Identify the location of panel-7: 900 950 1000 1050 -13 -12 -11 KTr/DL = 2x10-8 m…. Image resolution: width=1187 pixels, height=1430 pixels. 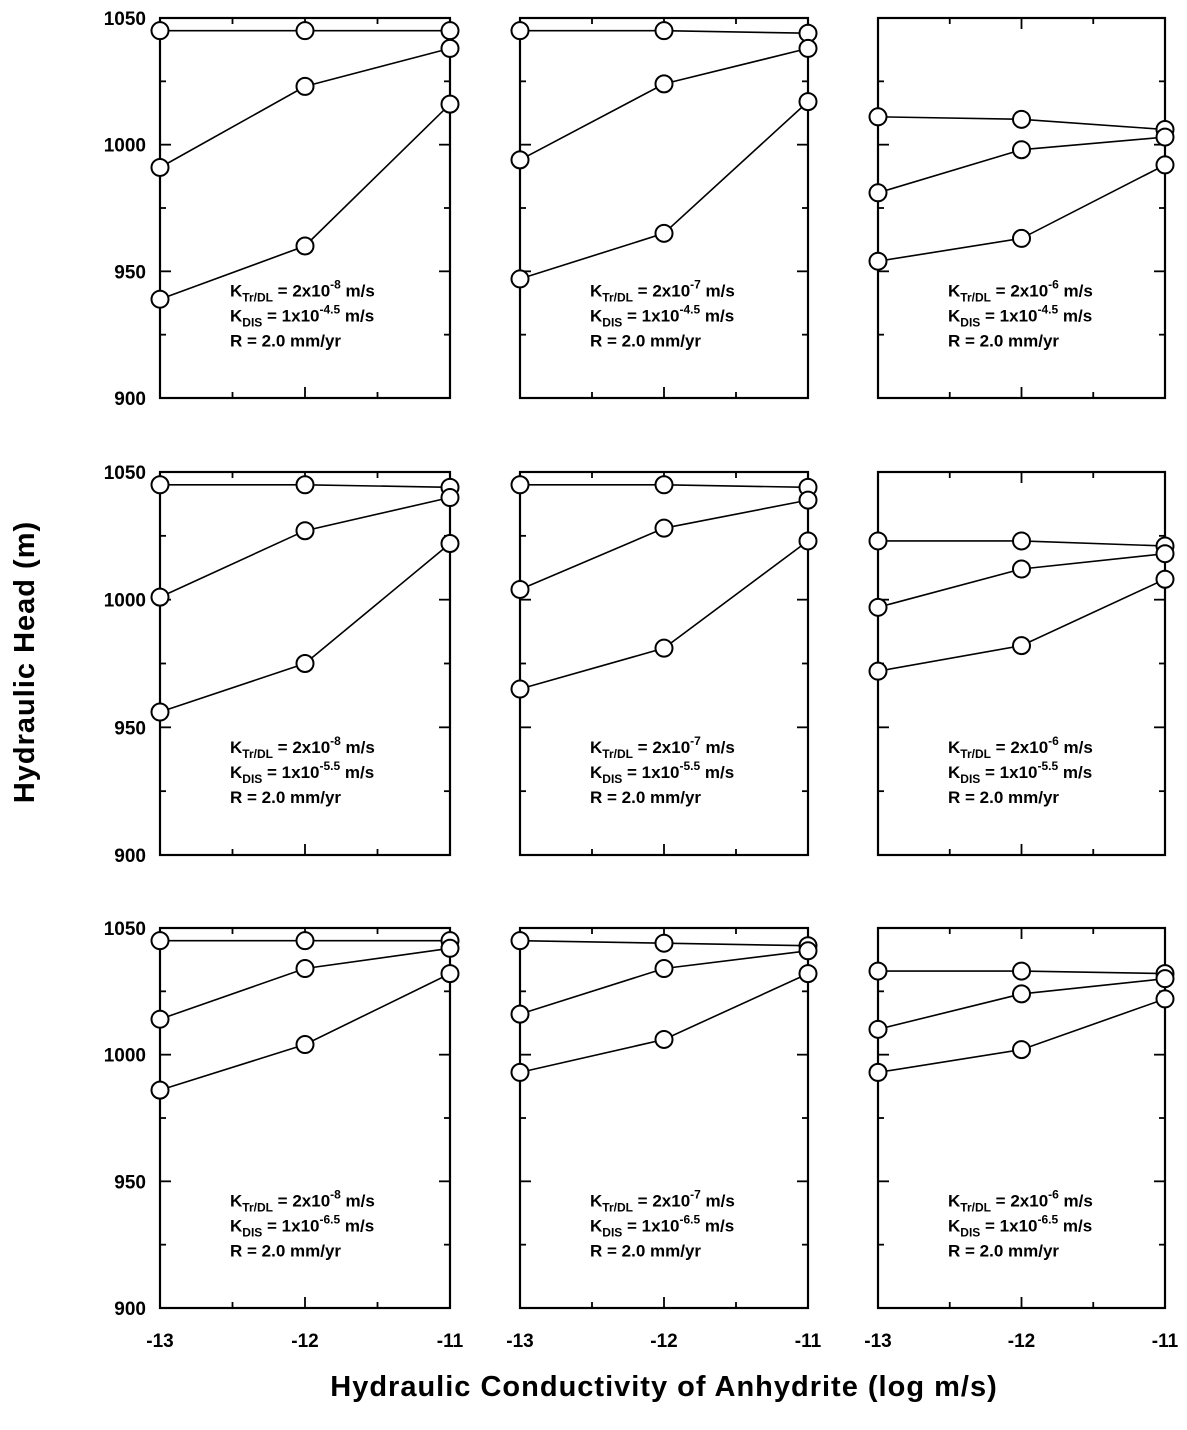
(284, 1135).